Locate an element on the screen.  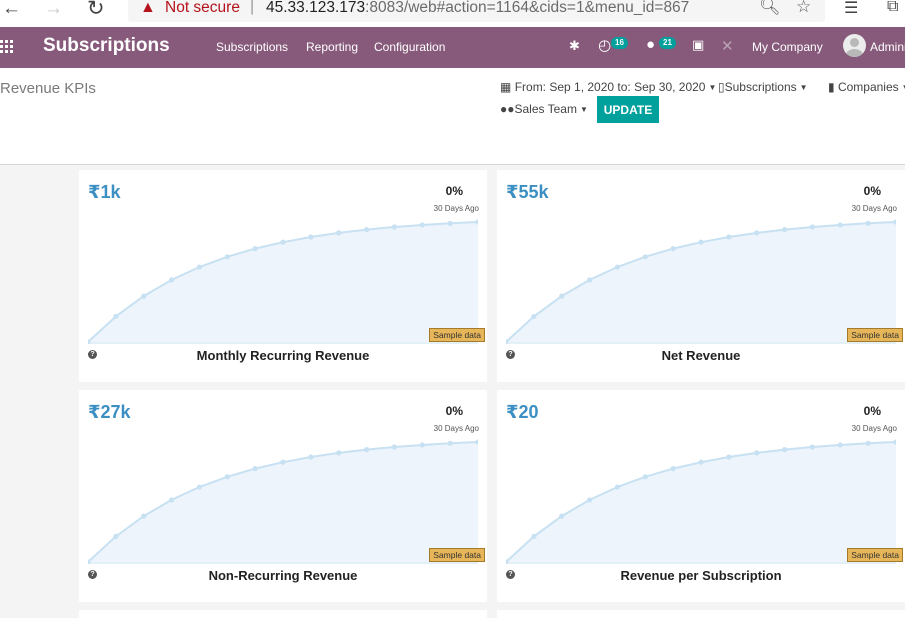
menu-subscriptions: Subscriptions is located at coordinates (252, 47).